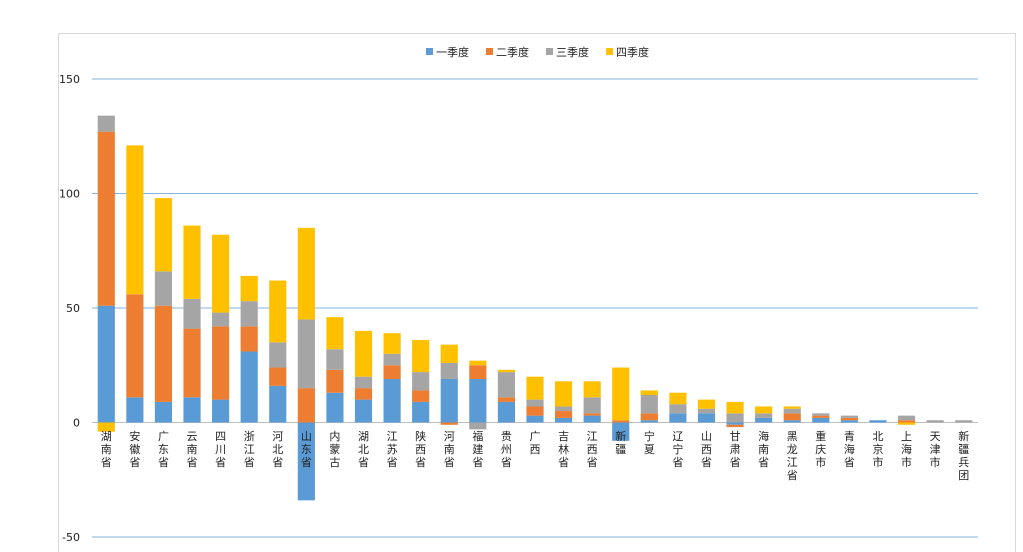 The height and width of the screenshot is (552, 1023). I want to click on bar-一季度-浙江省, so click(249, 387).